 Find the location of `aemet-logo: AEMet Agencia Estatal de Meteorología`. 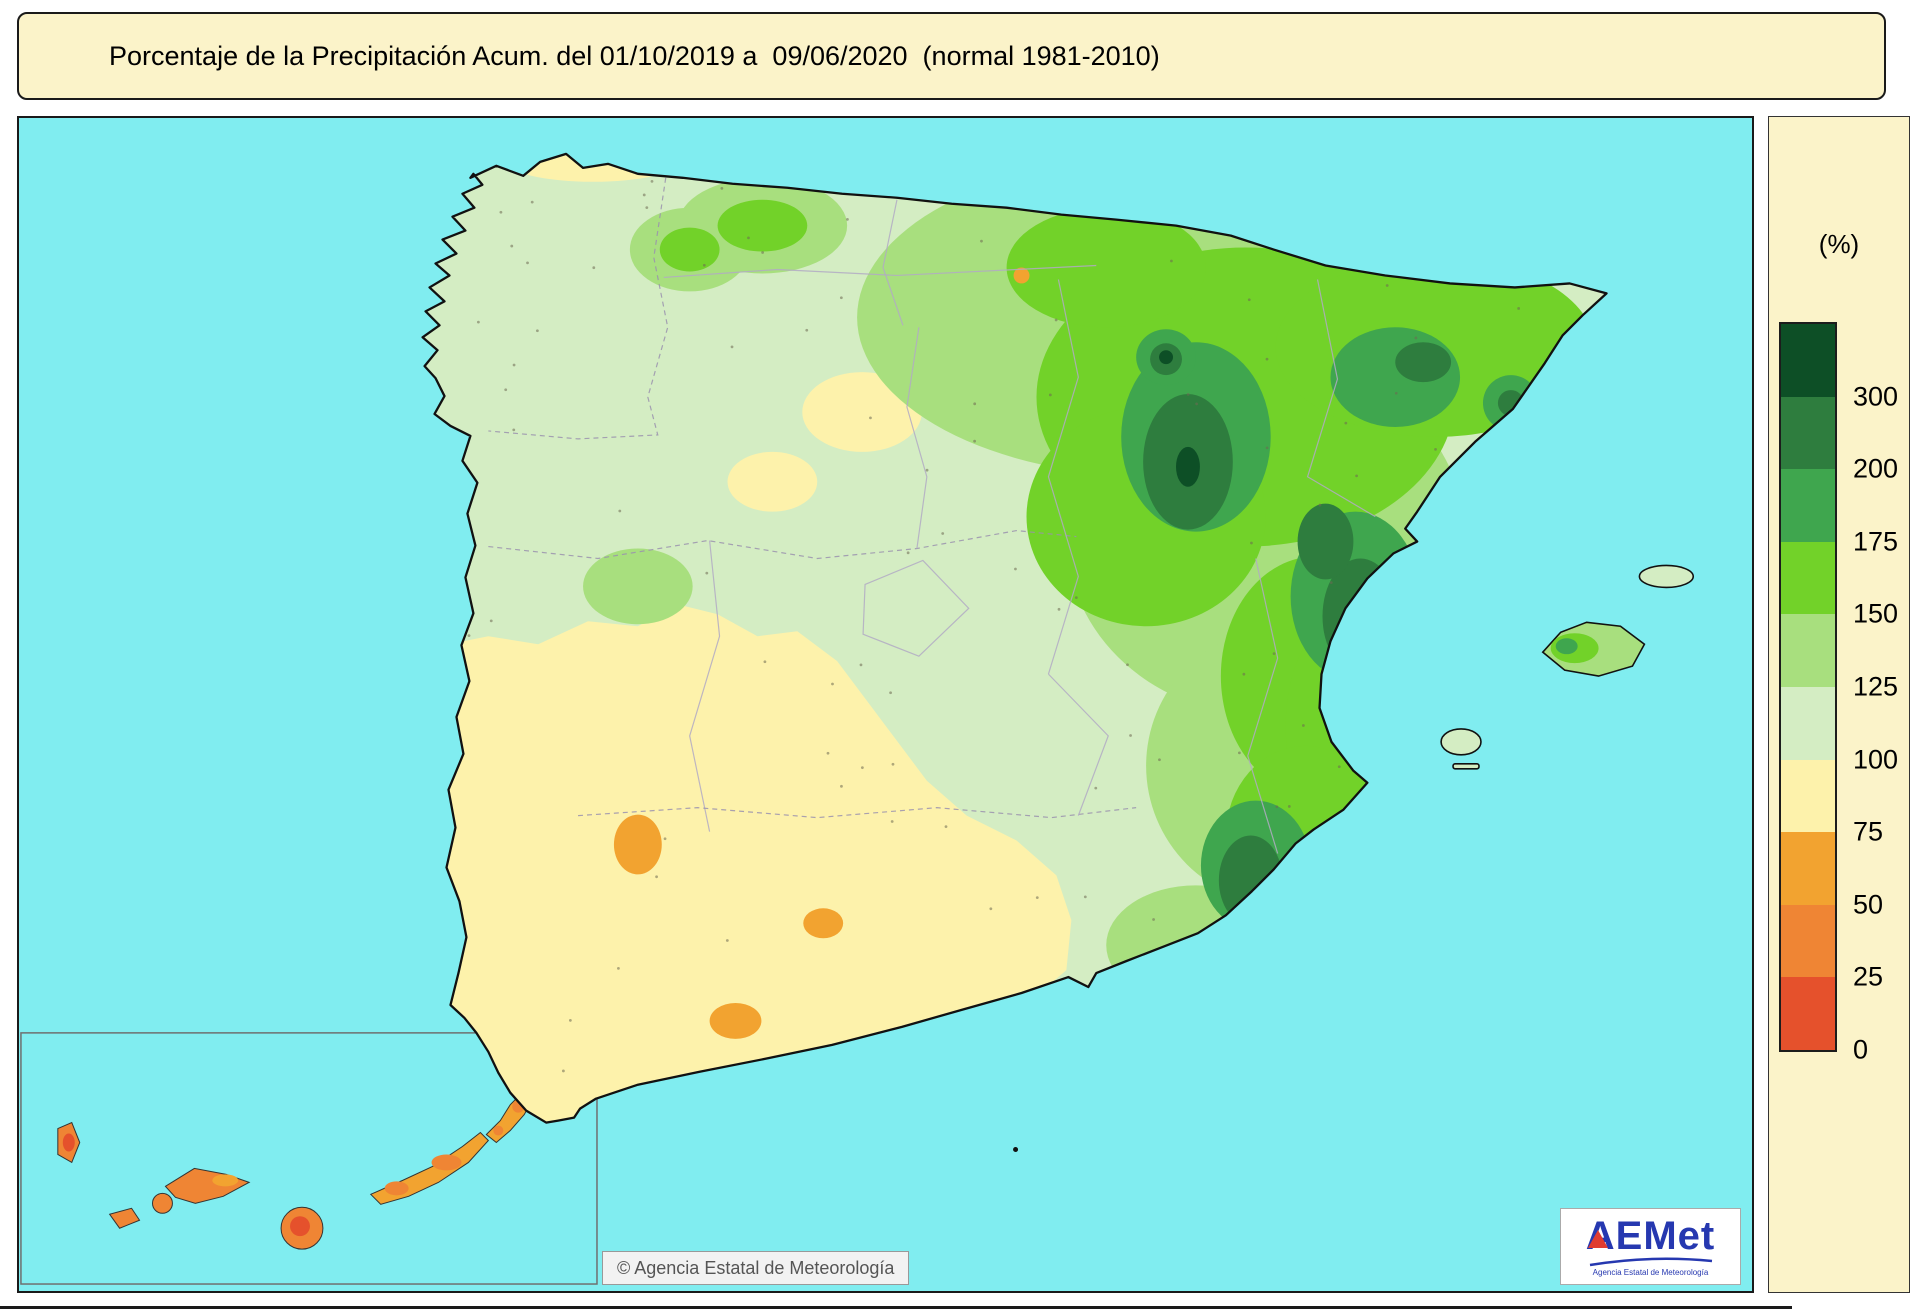

aemet-logo: AEMet Agencia Estatal de Meteorología is located at coordinates (1650, 1246).